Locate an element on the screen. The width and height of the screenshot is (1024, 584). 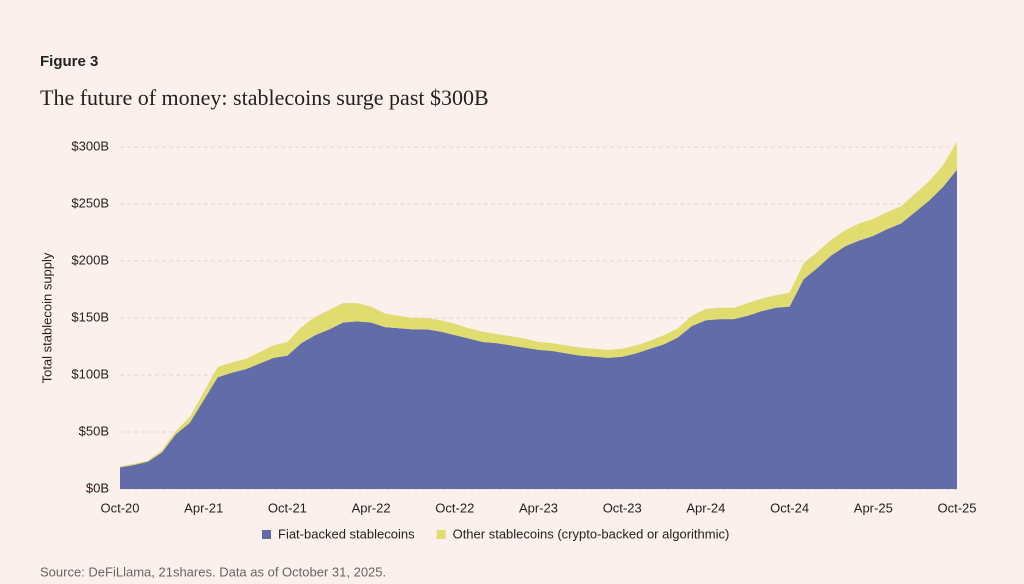
y-axis-label: Total stablecoin supply is located at coordinates (46, 317).